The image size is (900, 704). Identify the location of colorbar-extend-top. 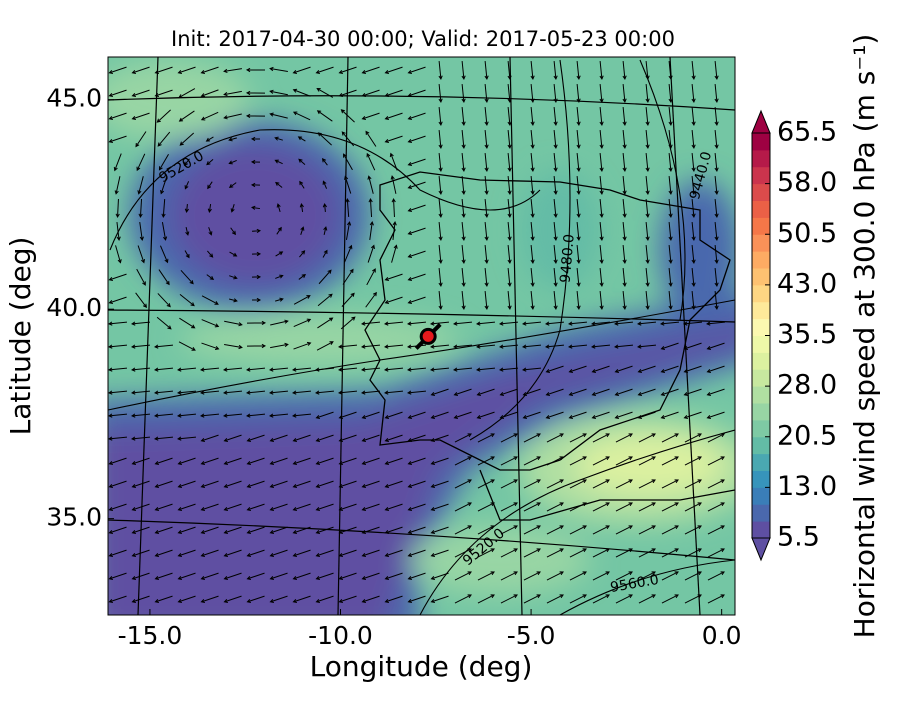
(761, 121).